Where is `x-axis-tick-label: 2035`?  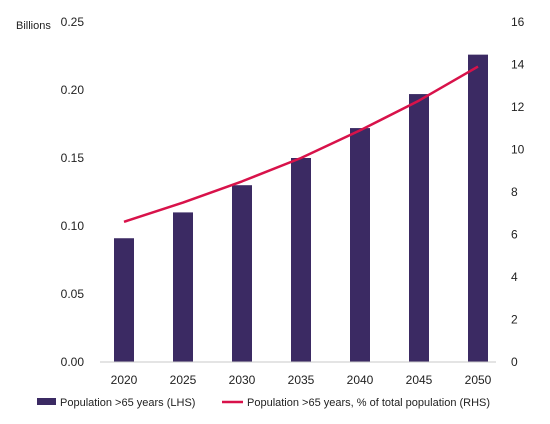
x-axis-tick-label: 2035 is located at coordinates (301, 380).